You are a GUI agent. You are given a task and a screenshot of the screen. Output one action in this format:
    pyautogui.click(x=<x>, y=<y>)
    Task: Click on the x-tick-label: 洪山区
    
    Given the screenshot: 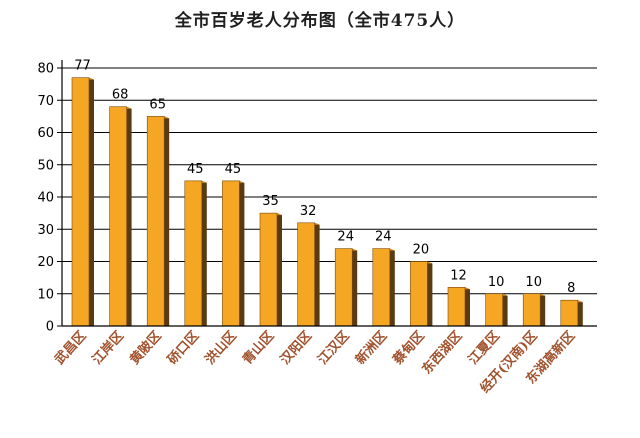 What is the action you would take?
    pyautogui.click(x=221, y=348)
    